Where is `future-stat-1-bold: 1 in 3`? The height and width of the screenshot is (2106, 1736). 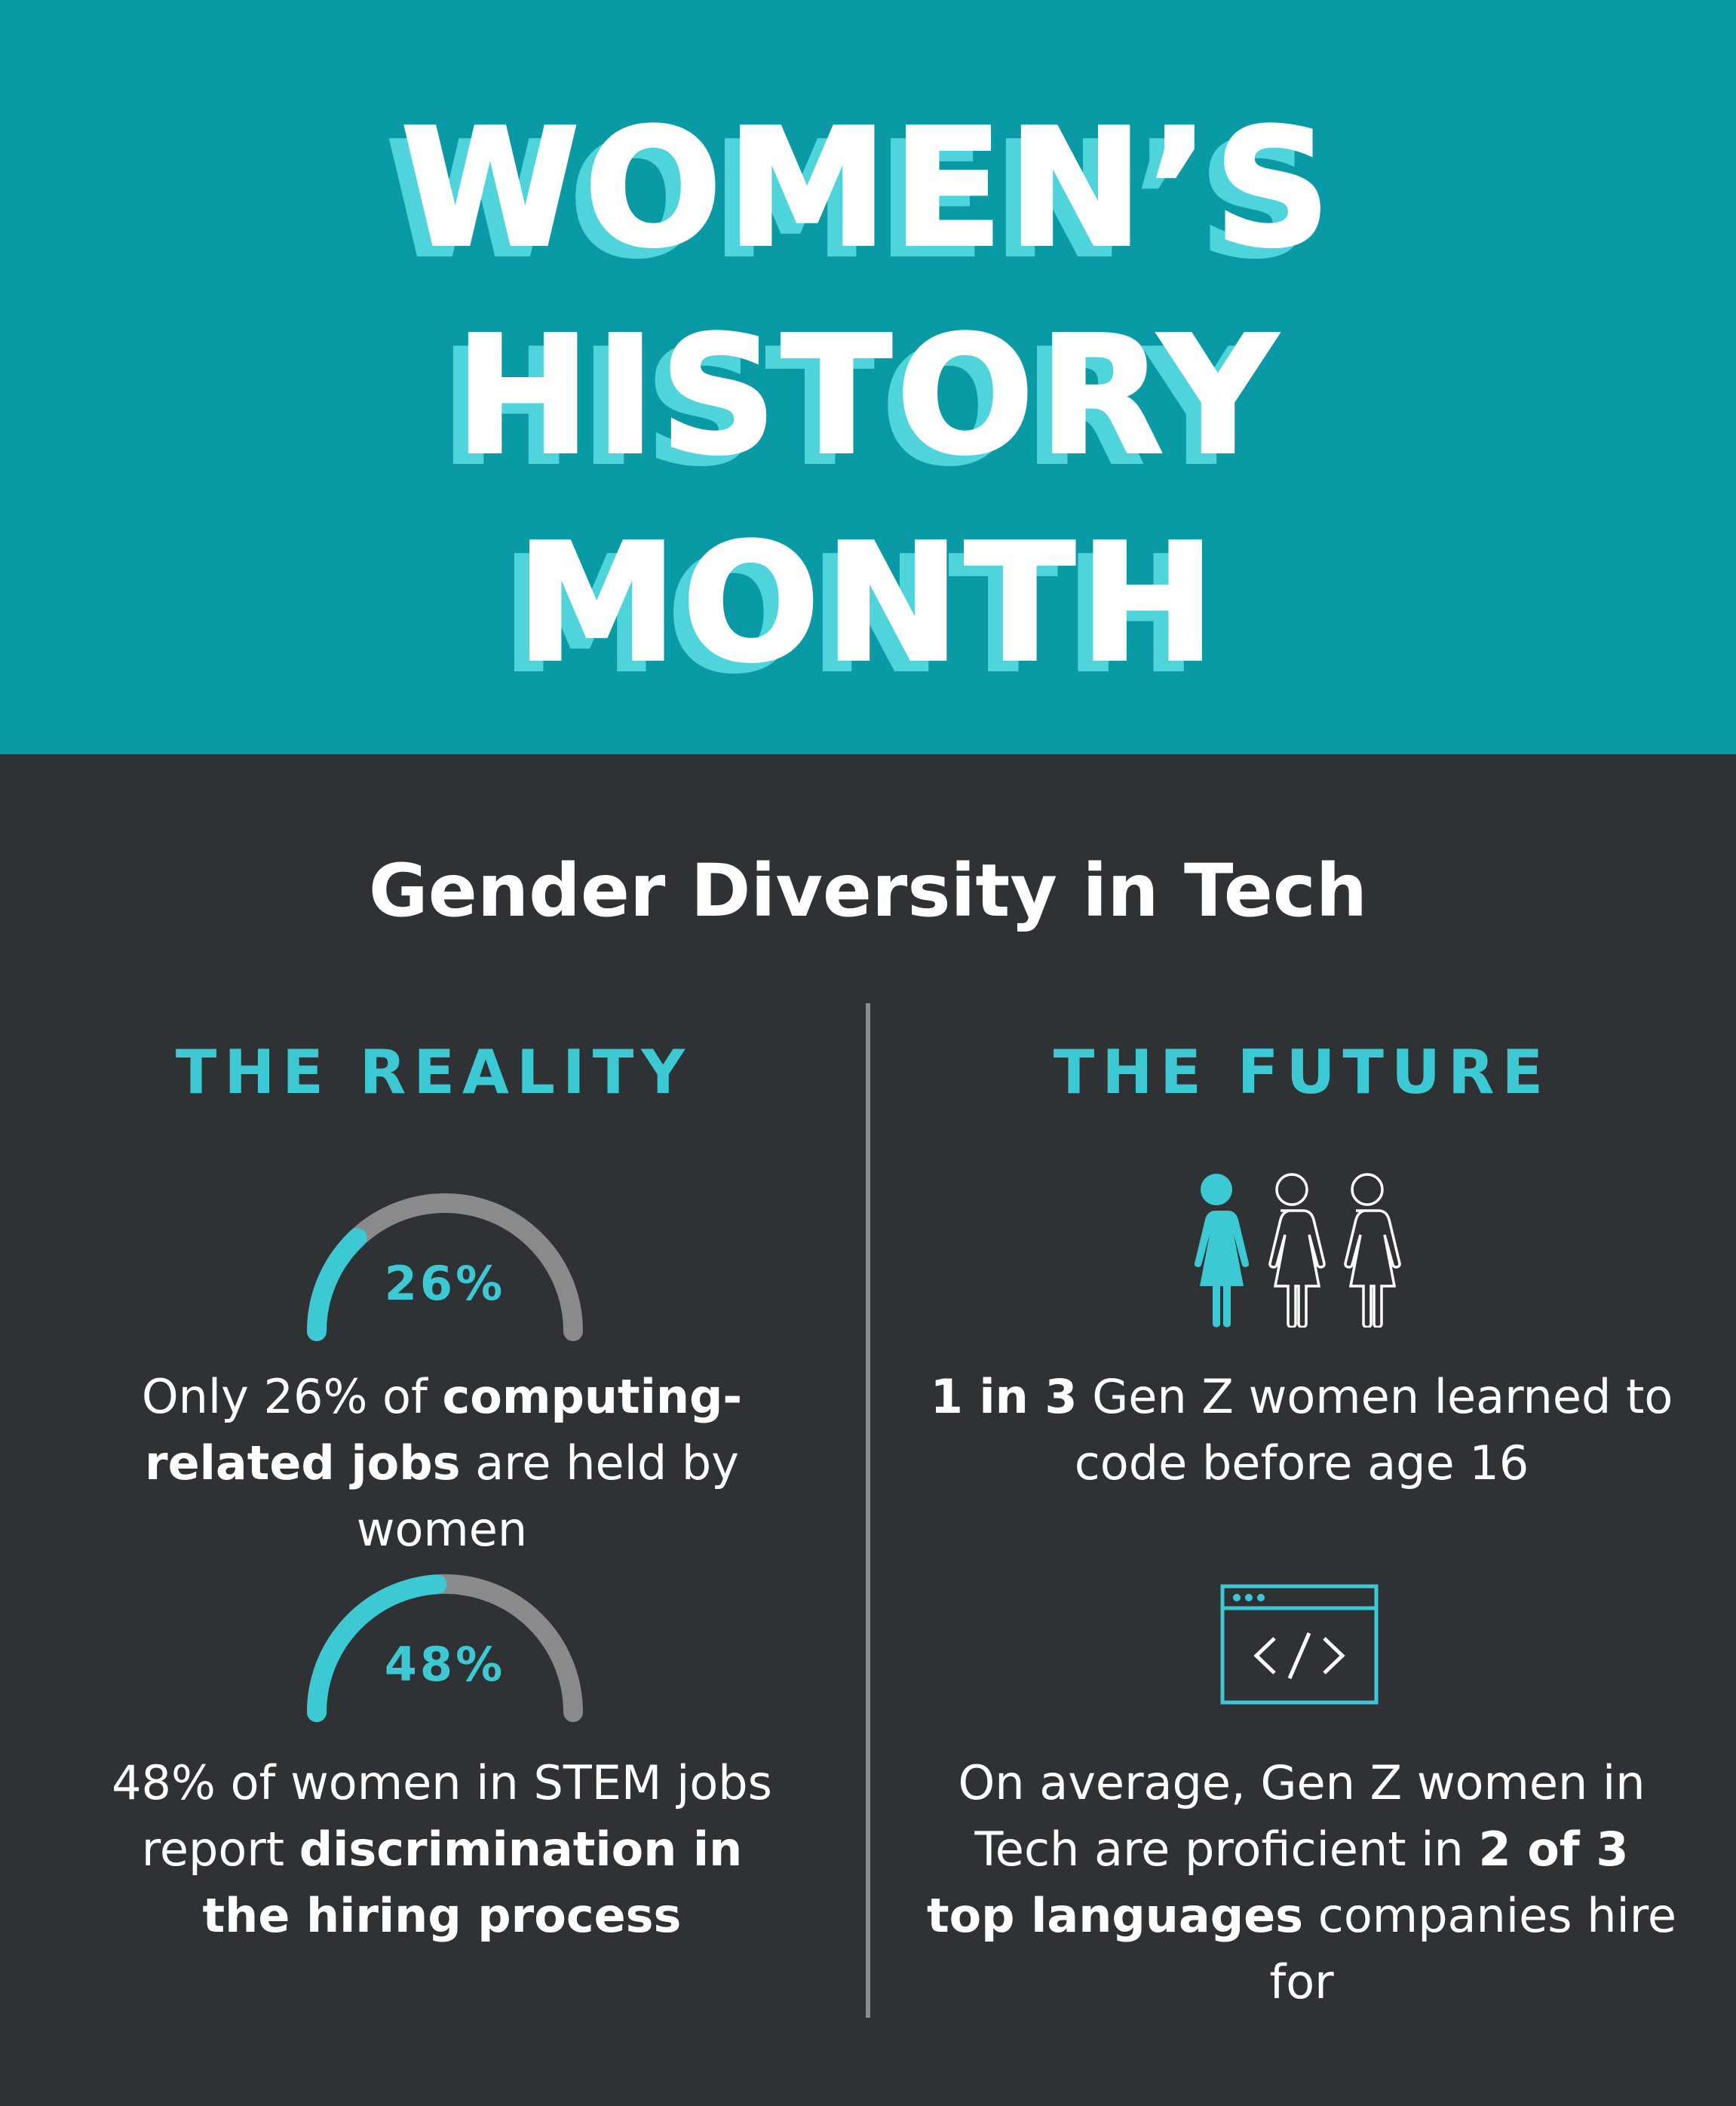 future-stat-1-bold: 1 in 3 is located at coordinates (1004, 1396).